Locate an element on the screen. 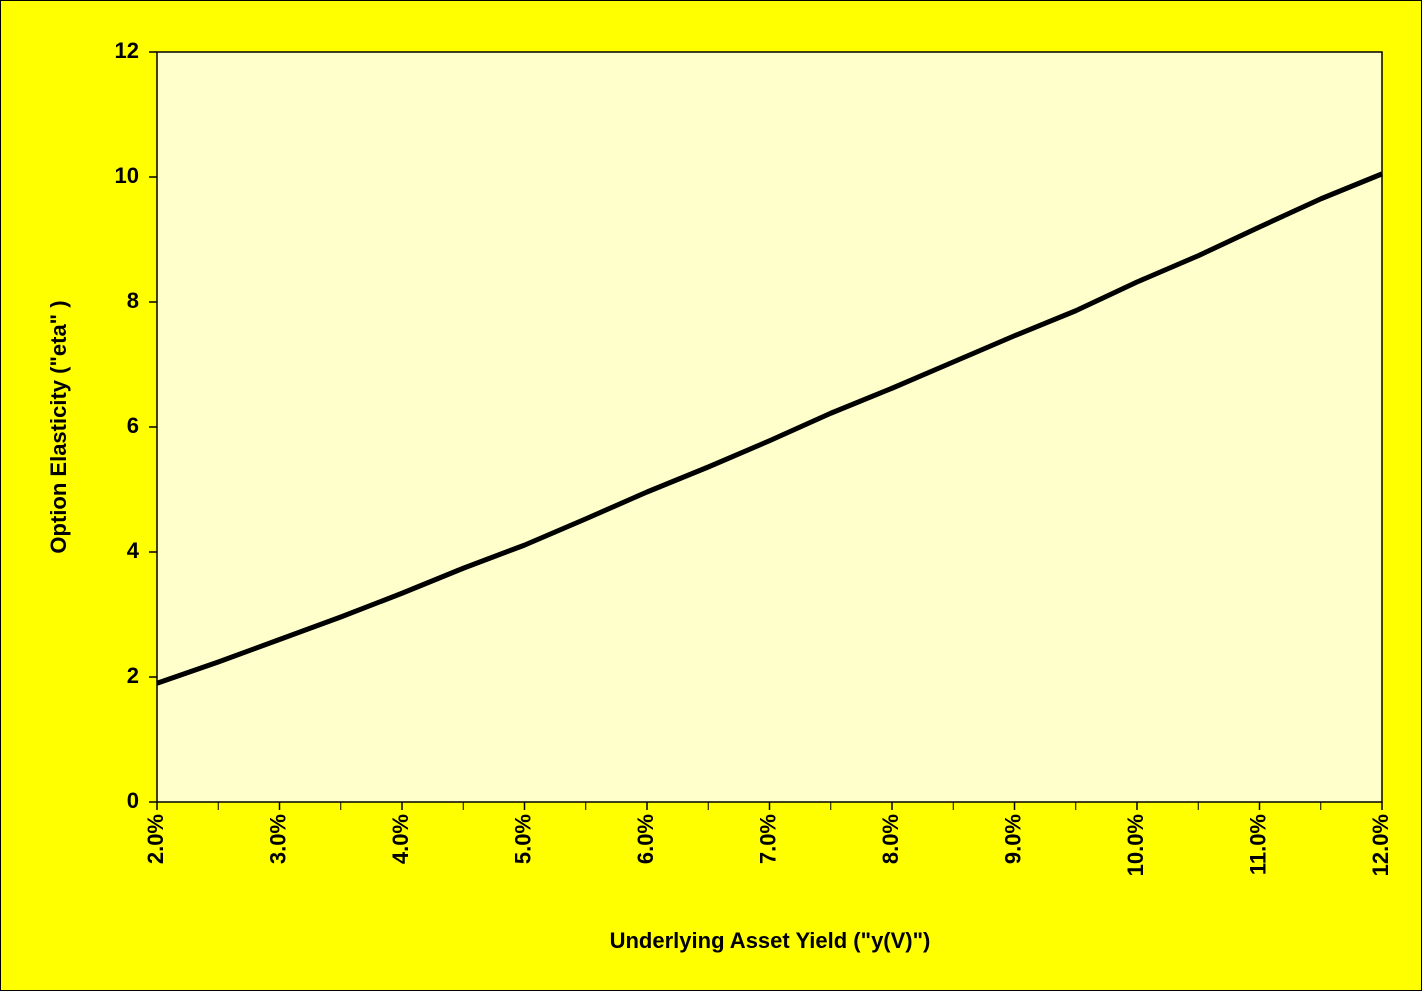 The width and height of the screenshot is (1422, 991). x-tick-label: 5.0% is located at coordinates (522, 839).